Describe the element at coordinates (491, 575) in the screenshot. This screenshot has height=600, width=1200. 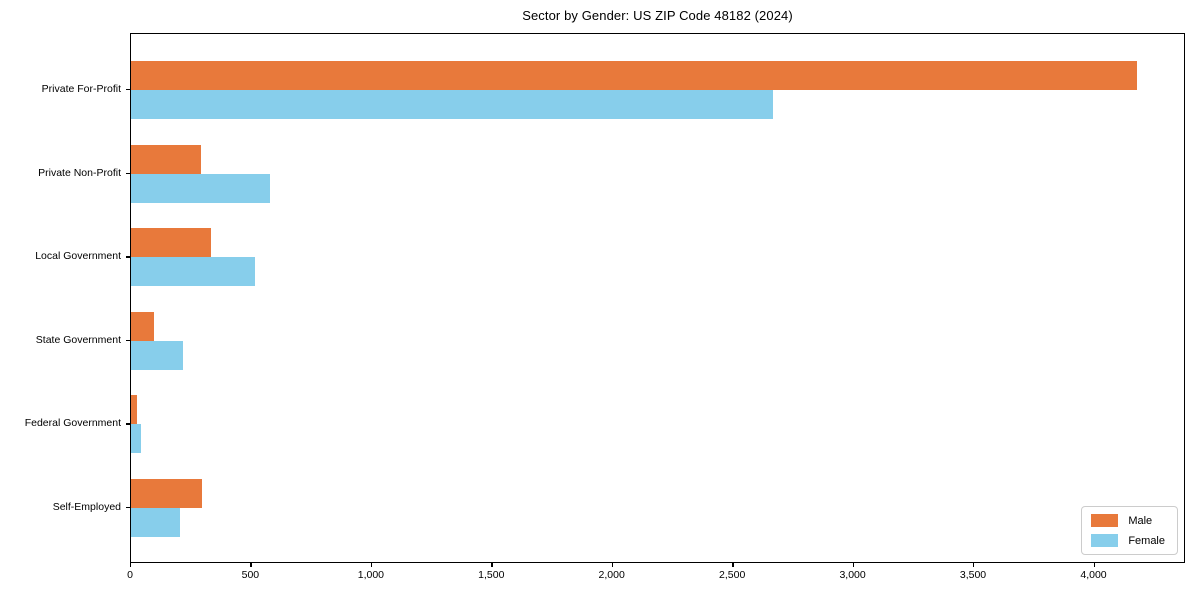
I see `x-axis-label: 1,500` at that location.